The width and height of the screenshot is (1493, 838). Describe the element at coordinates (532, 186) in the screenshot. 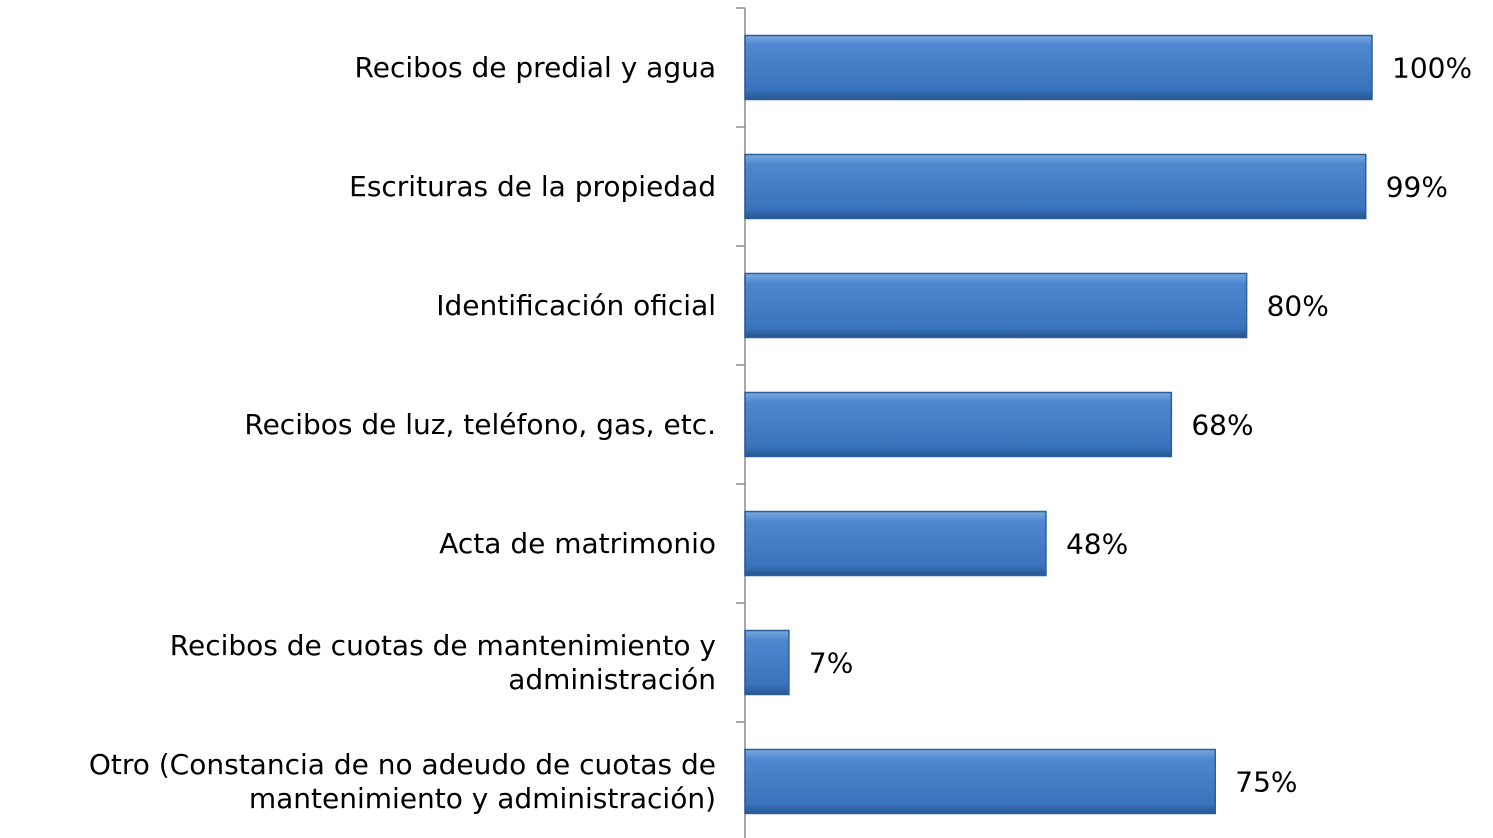

I see `category-label: Escrituras de la propiedad` at that location.